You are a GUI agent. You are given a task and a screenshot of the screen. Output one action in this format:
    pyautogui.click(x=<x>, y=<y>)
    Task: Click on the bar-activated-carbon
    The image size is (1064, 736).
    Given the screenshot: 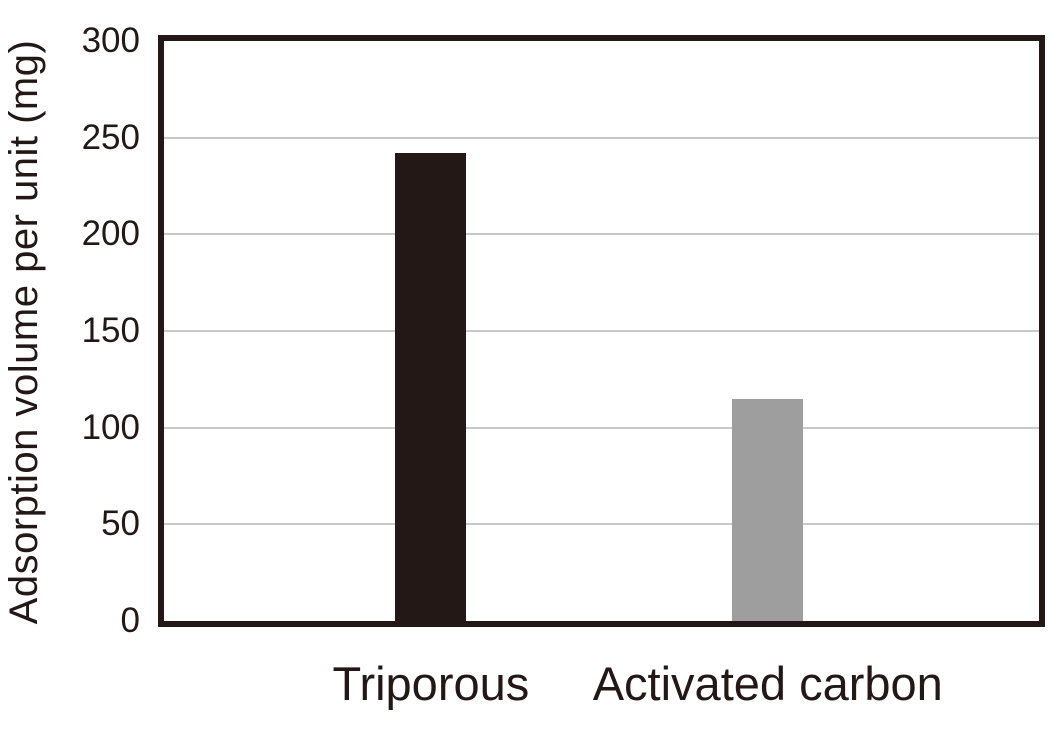 What is the action you would take?
    pyautogui.click(x=768, y=509)
    